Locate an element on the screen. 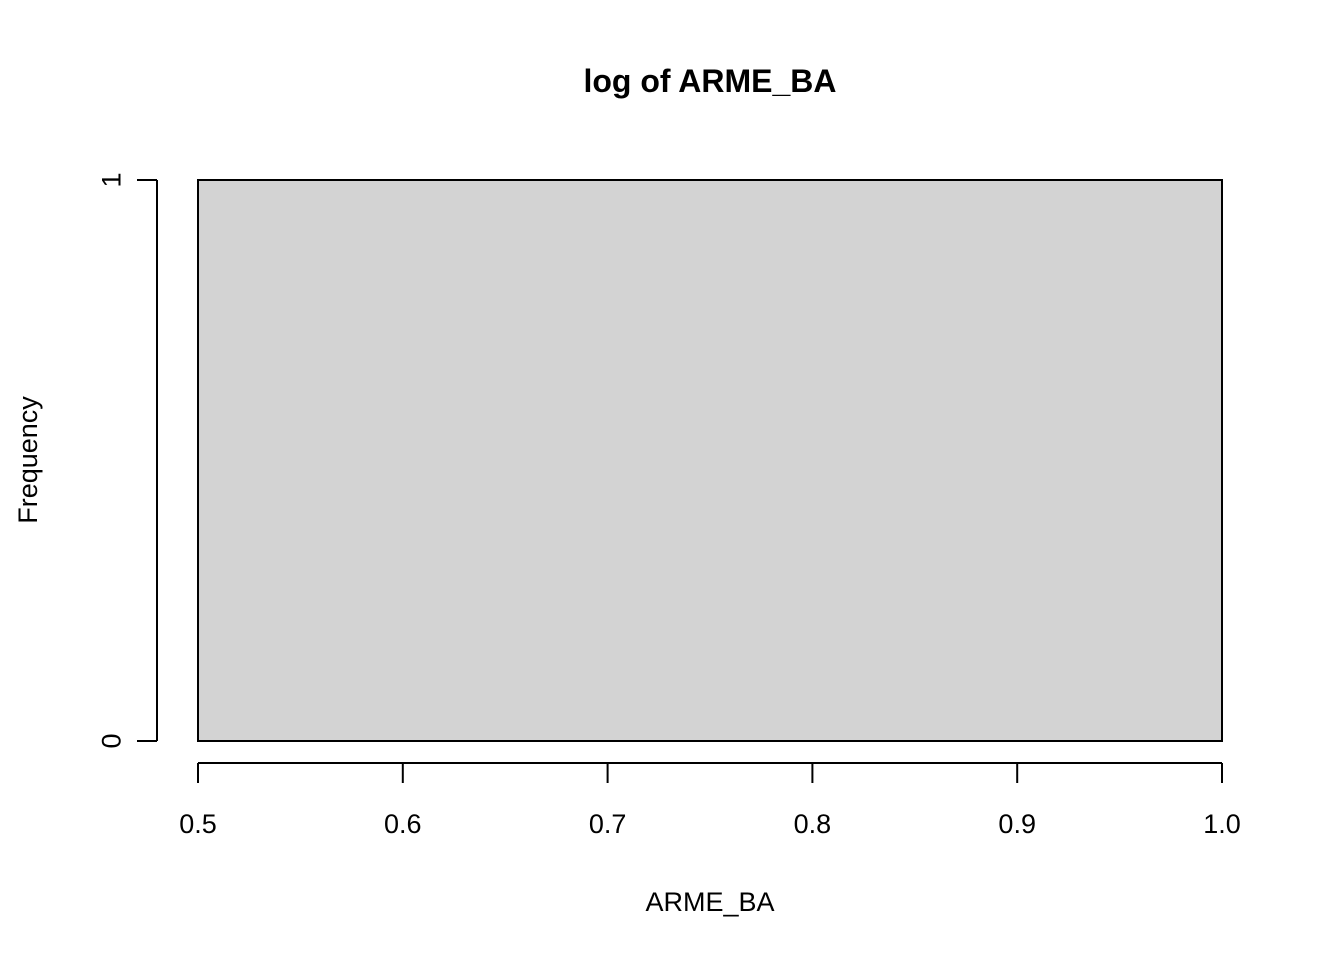 This screenshot has width=1344, height=960. y-axis-label: Frequency is located at coordinates (28, 460).